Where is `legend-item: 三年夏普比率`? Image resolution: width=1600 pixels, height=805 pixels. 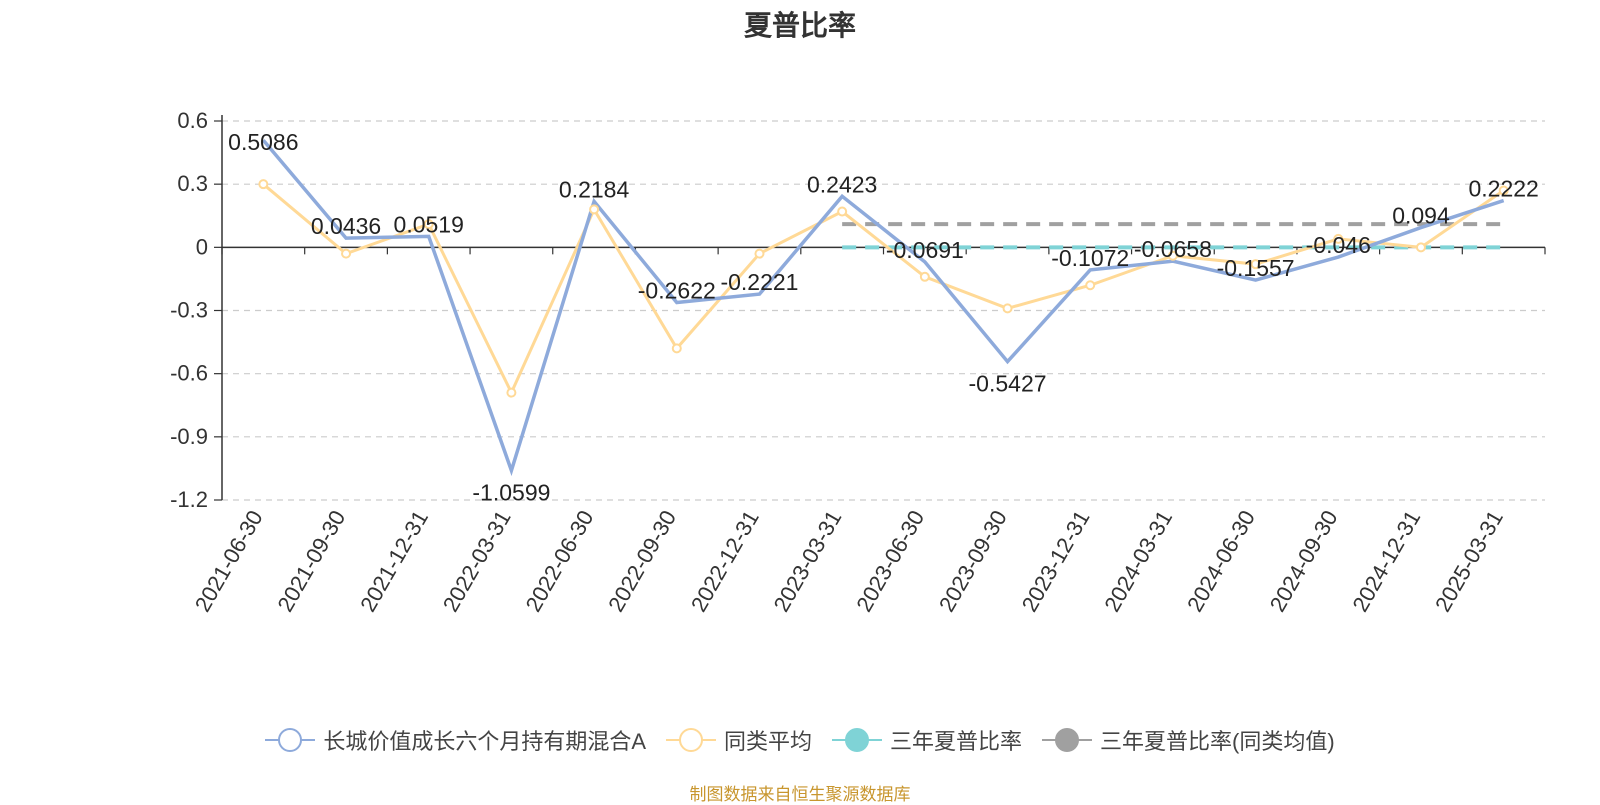 legend-item: 三年夏普比率 is located at coordinates (927, 740).